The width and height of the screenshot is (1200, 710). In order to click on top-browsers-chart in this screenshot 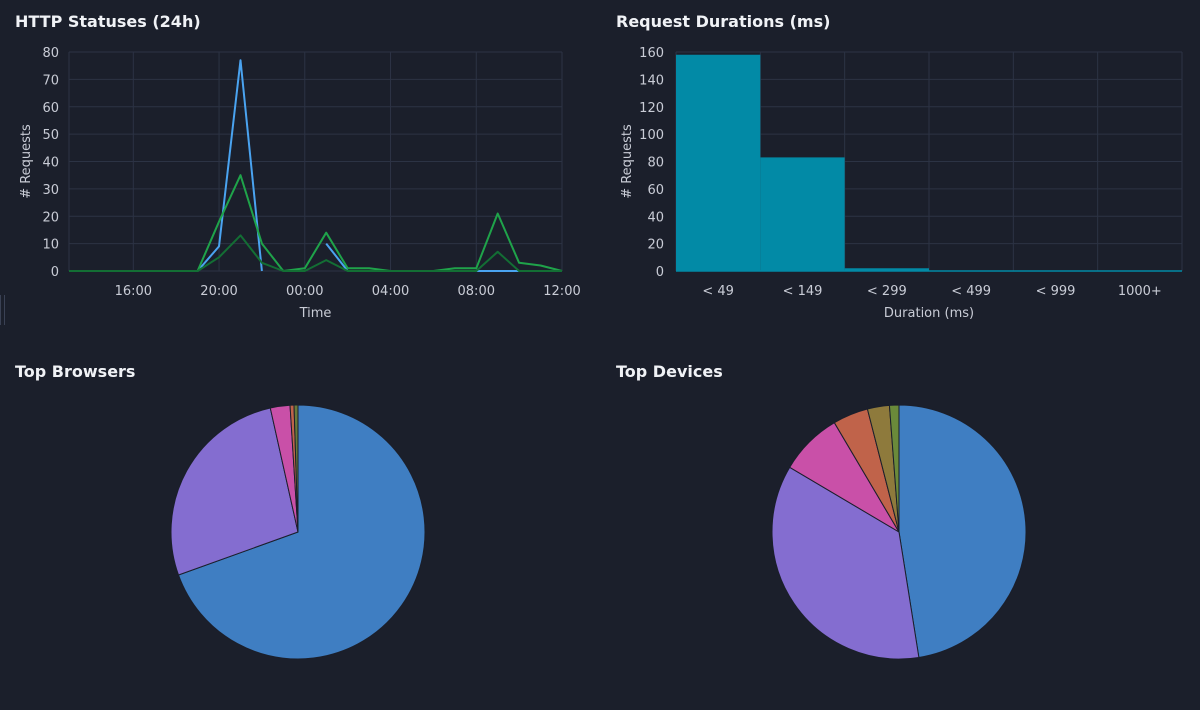, I will do `click(298, 532)`.